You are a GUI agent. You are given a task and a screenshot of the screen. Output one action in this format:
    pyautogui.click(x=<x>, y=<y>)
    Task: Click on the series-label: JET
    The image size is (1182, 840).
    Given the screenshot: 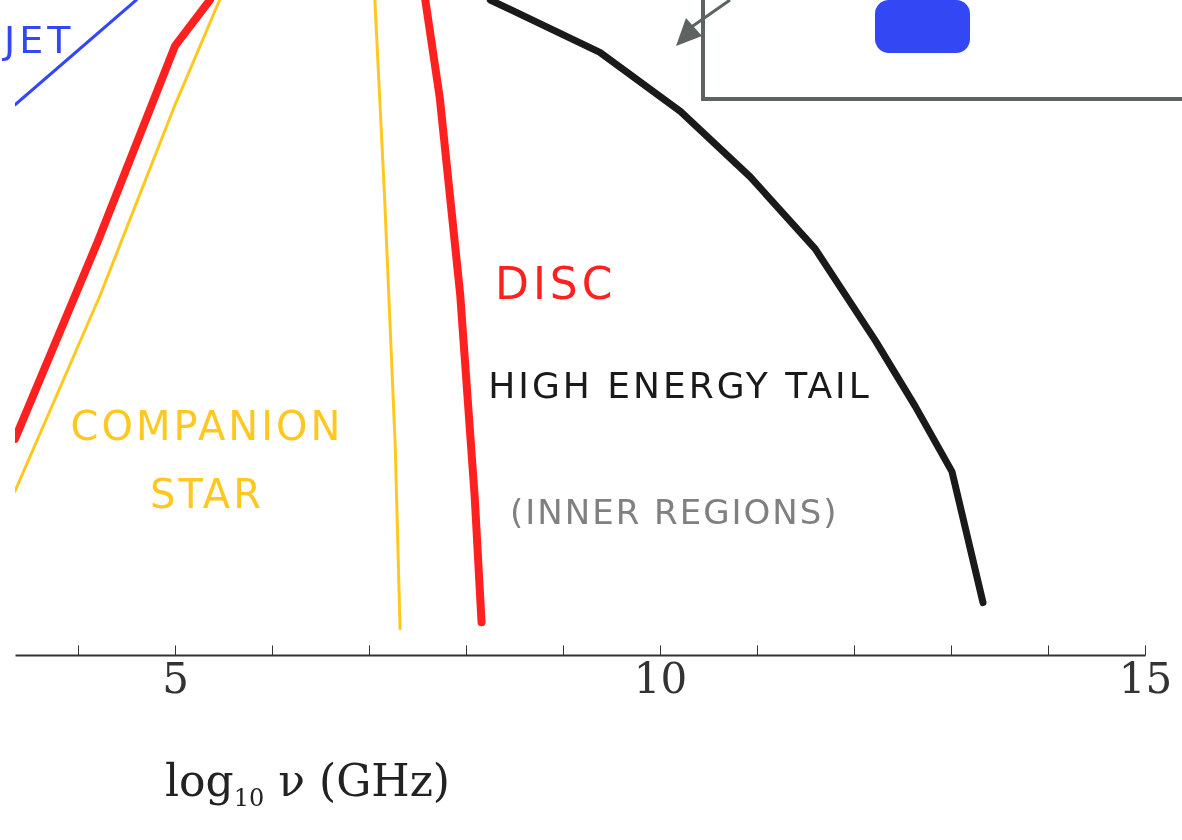 What is the action you would take?
    pyautogui.click(x=39, y=40)
    